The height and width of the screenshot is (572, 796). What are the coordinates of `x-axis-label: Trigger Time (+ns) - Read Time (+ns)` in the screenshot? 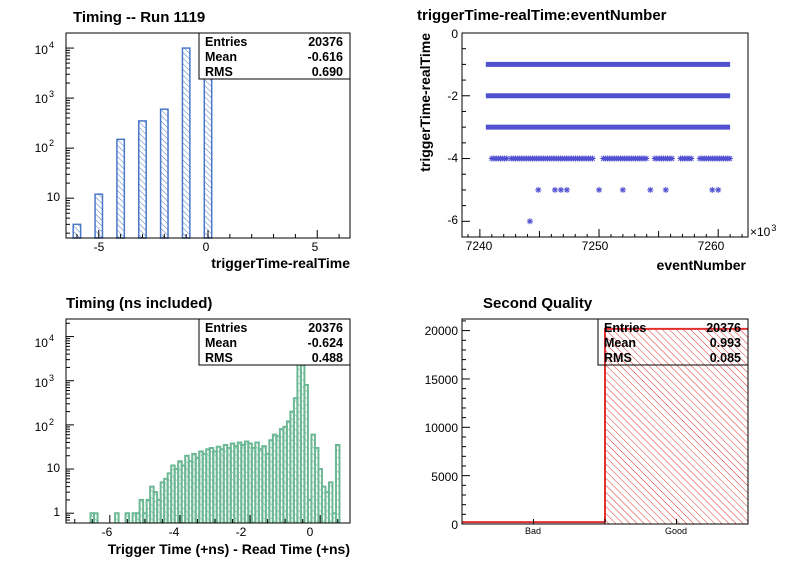 It's located at (229, 549).